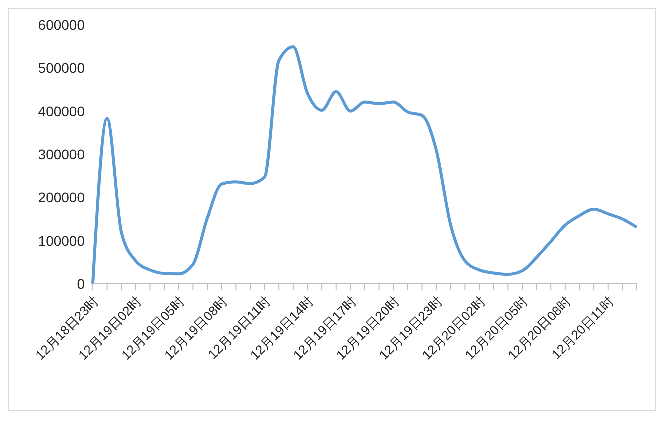 This screenshot has width=666, height=421. What do you see at coordinates (62, 24) in the screenshot?
I see `y-tick-label: 600000` at bounding box center [62, 24].